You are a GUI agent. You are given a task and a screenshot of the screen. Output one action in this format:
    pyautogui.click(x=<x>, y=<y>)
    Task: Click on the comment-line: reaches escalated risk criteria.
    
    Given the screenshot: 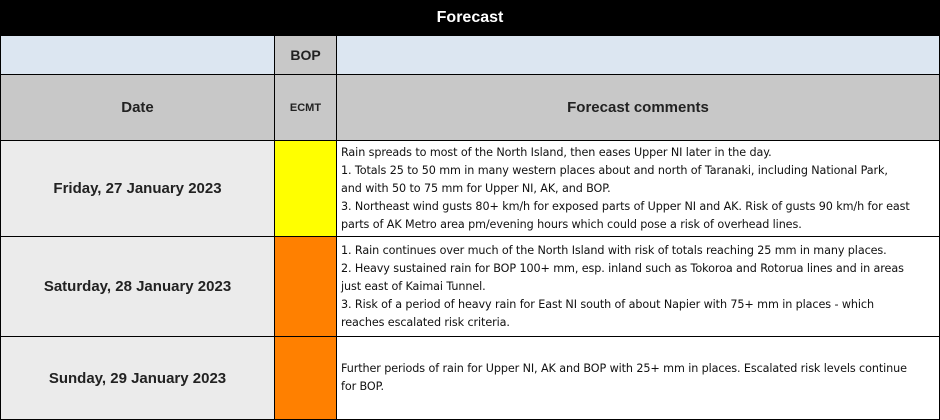 What is the action you would take?
    pyautogui.click(x=425, y=322)
    